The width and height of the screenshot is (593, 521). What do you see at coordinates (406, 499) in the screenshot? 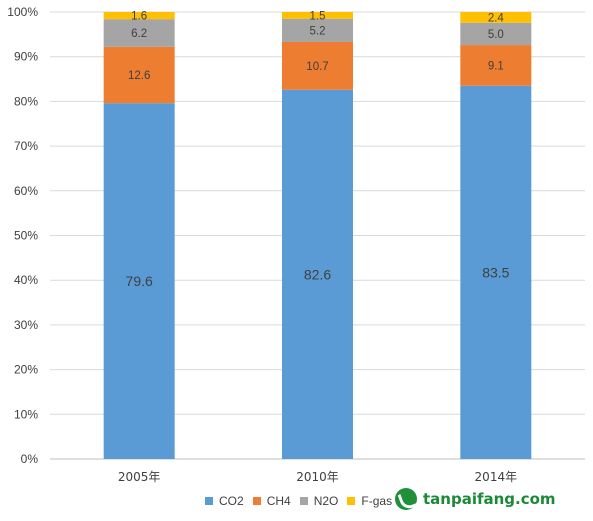
I see `tanpaifang-logo-icon` at bounding box center [406, 499].